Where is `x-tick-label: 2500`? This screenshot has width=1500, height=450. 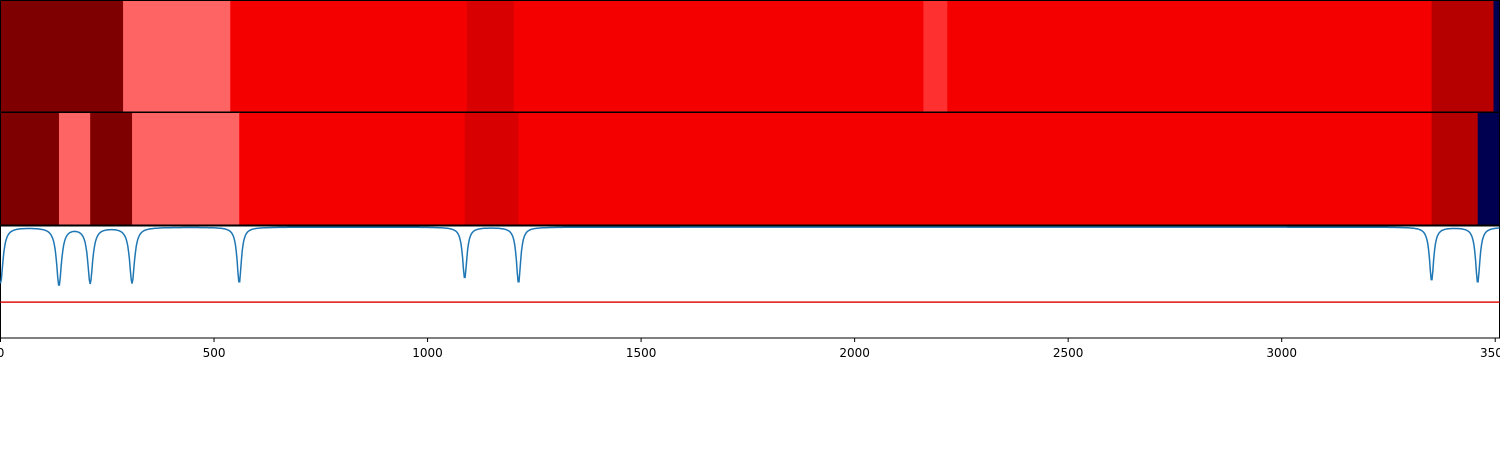 x-tick-label: 2500 is located at coordinates (1068, 353).